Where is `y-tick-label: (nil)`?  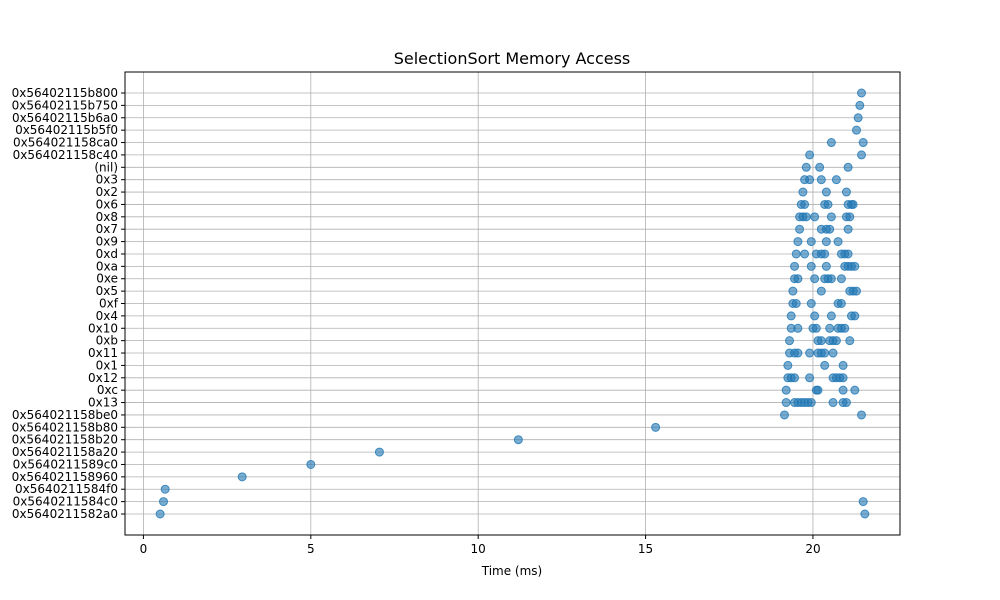 y-tick-label: (nil) is located at coordinates (106, 167).